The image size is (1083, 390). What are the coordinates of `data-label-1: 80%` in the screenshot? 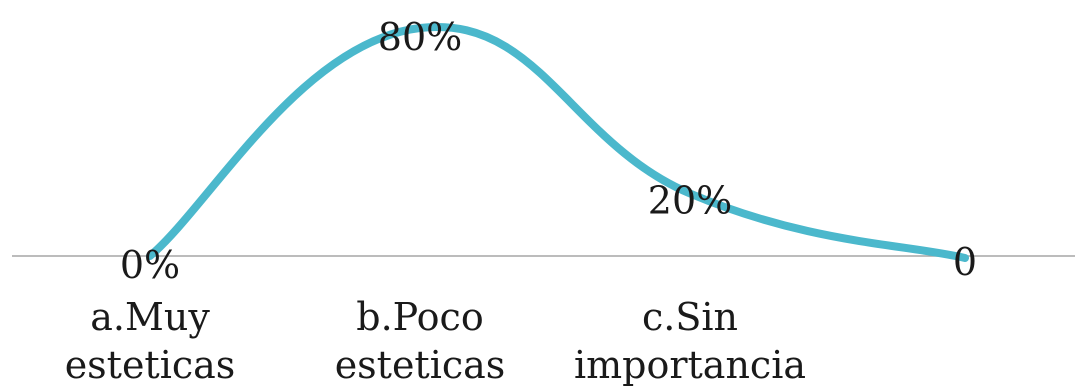 It's located at (420, 37).